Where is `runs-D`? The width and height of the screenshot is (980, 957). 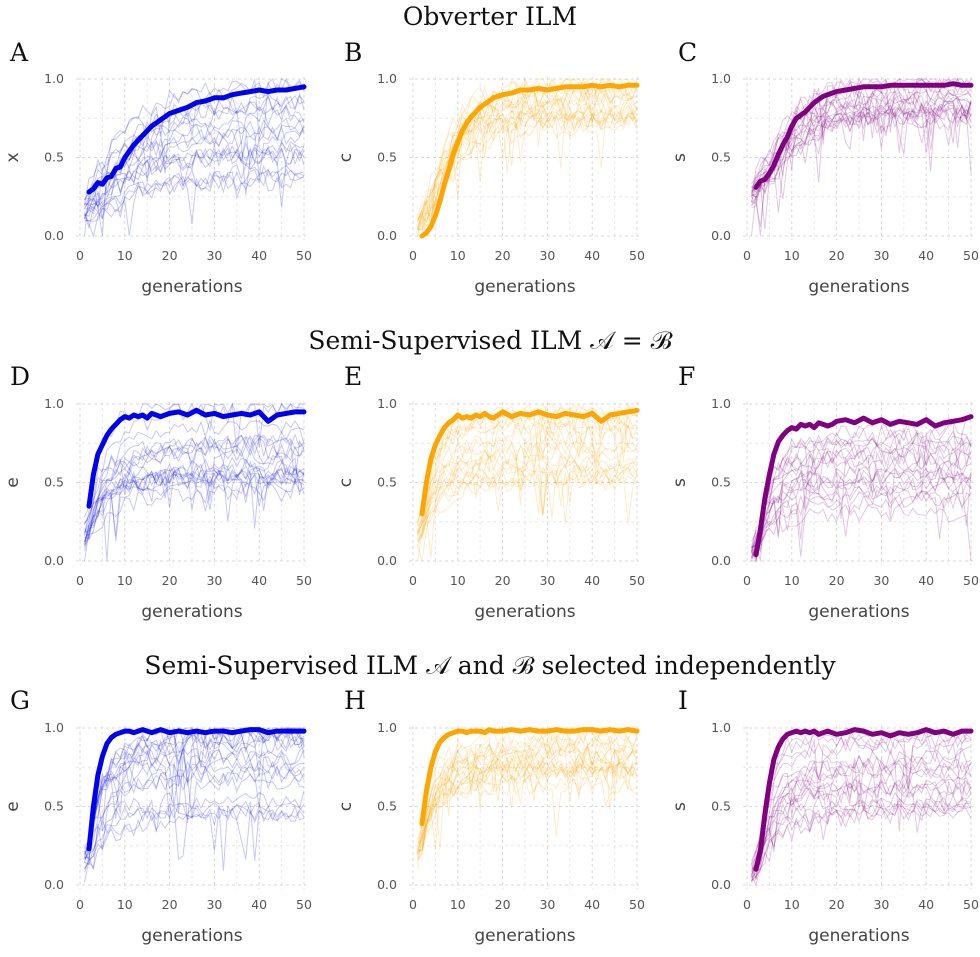 runs-D is located at coordinates (194, 482).